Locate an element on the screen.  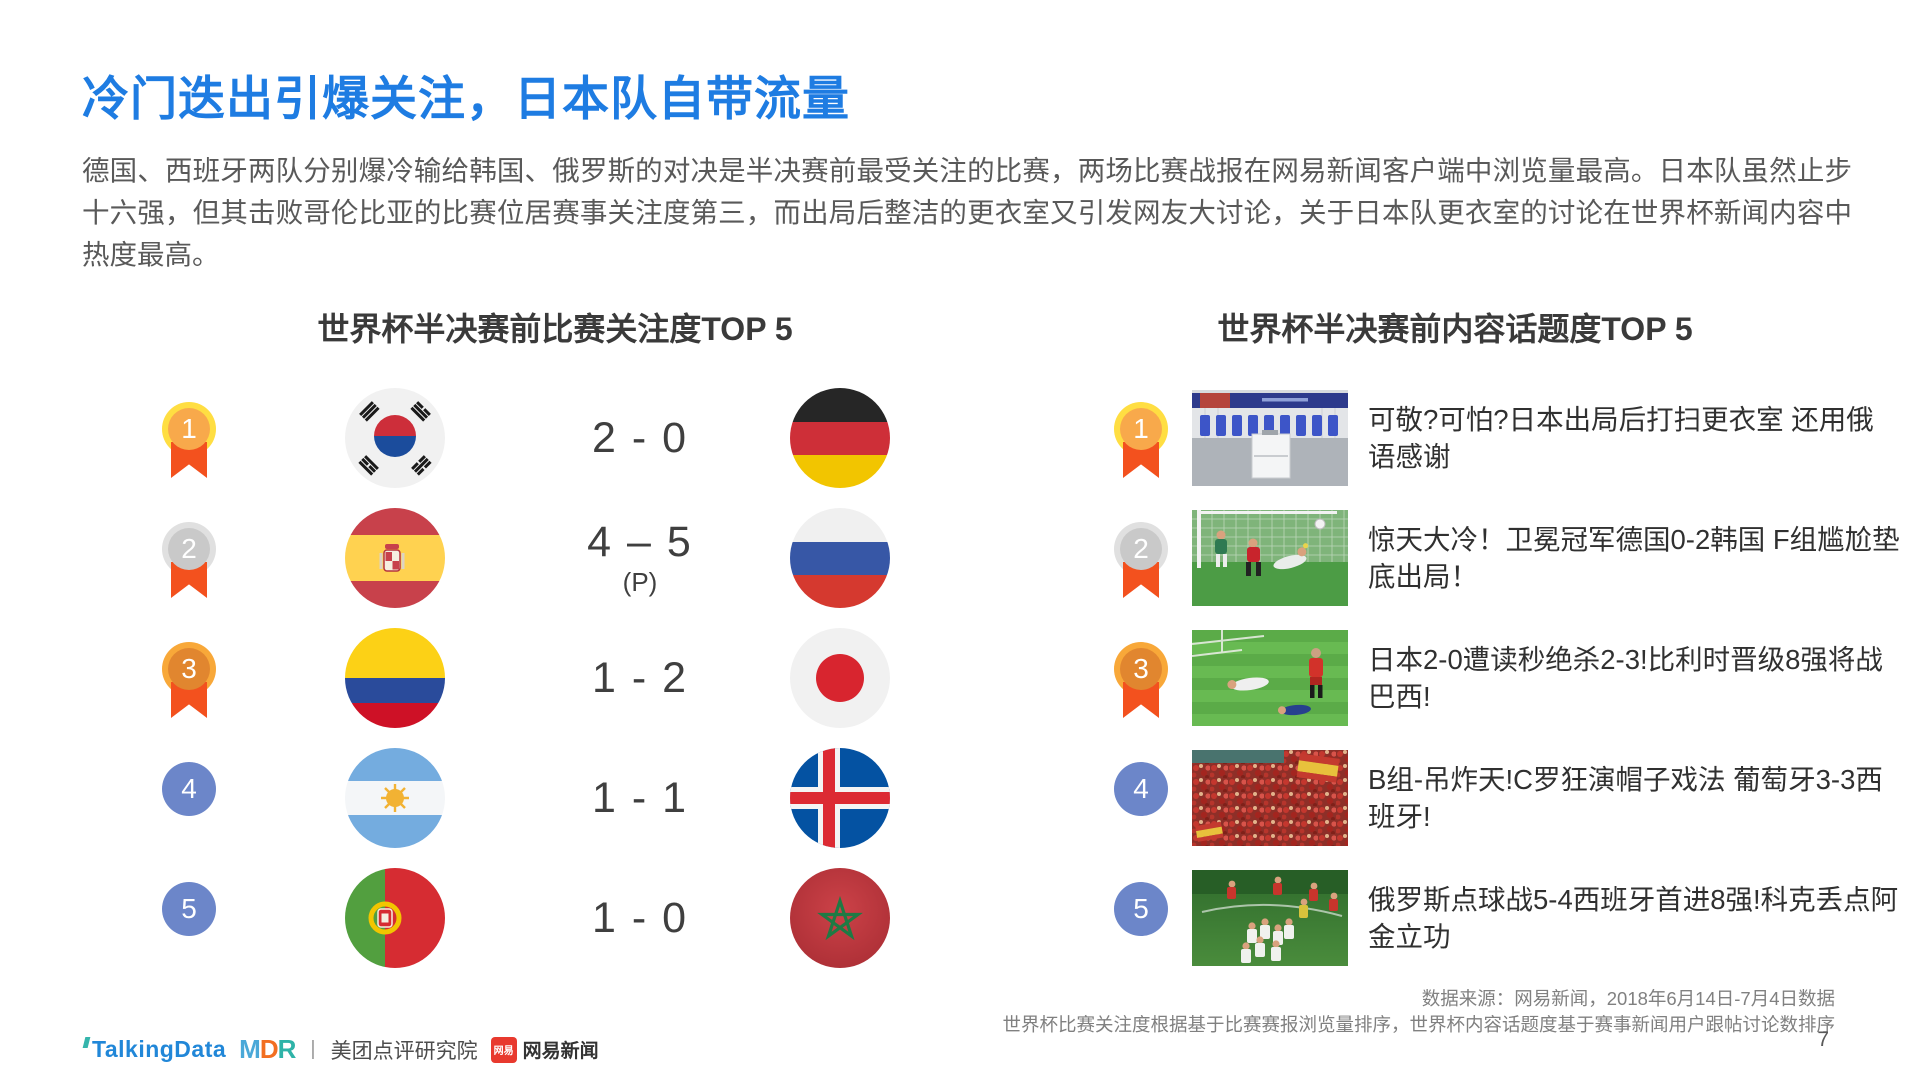
match-score: 1 - 1 is located at coordinates (640, 797).